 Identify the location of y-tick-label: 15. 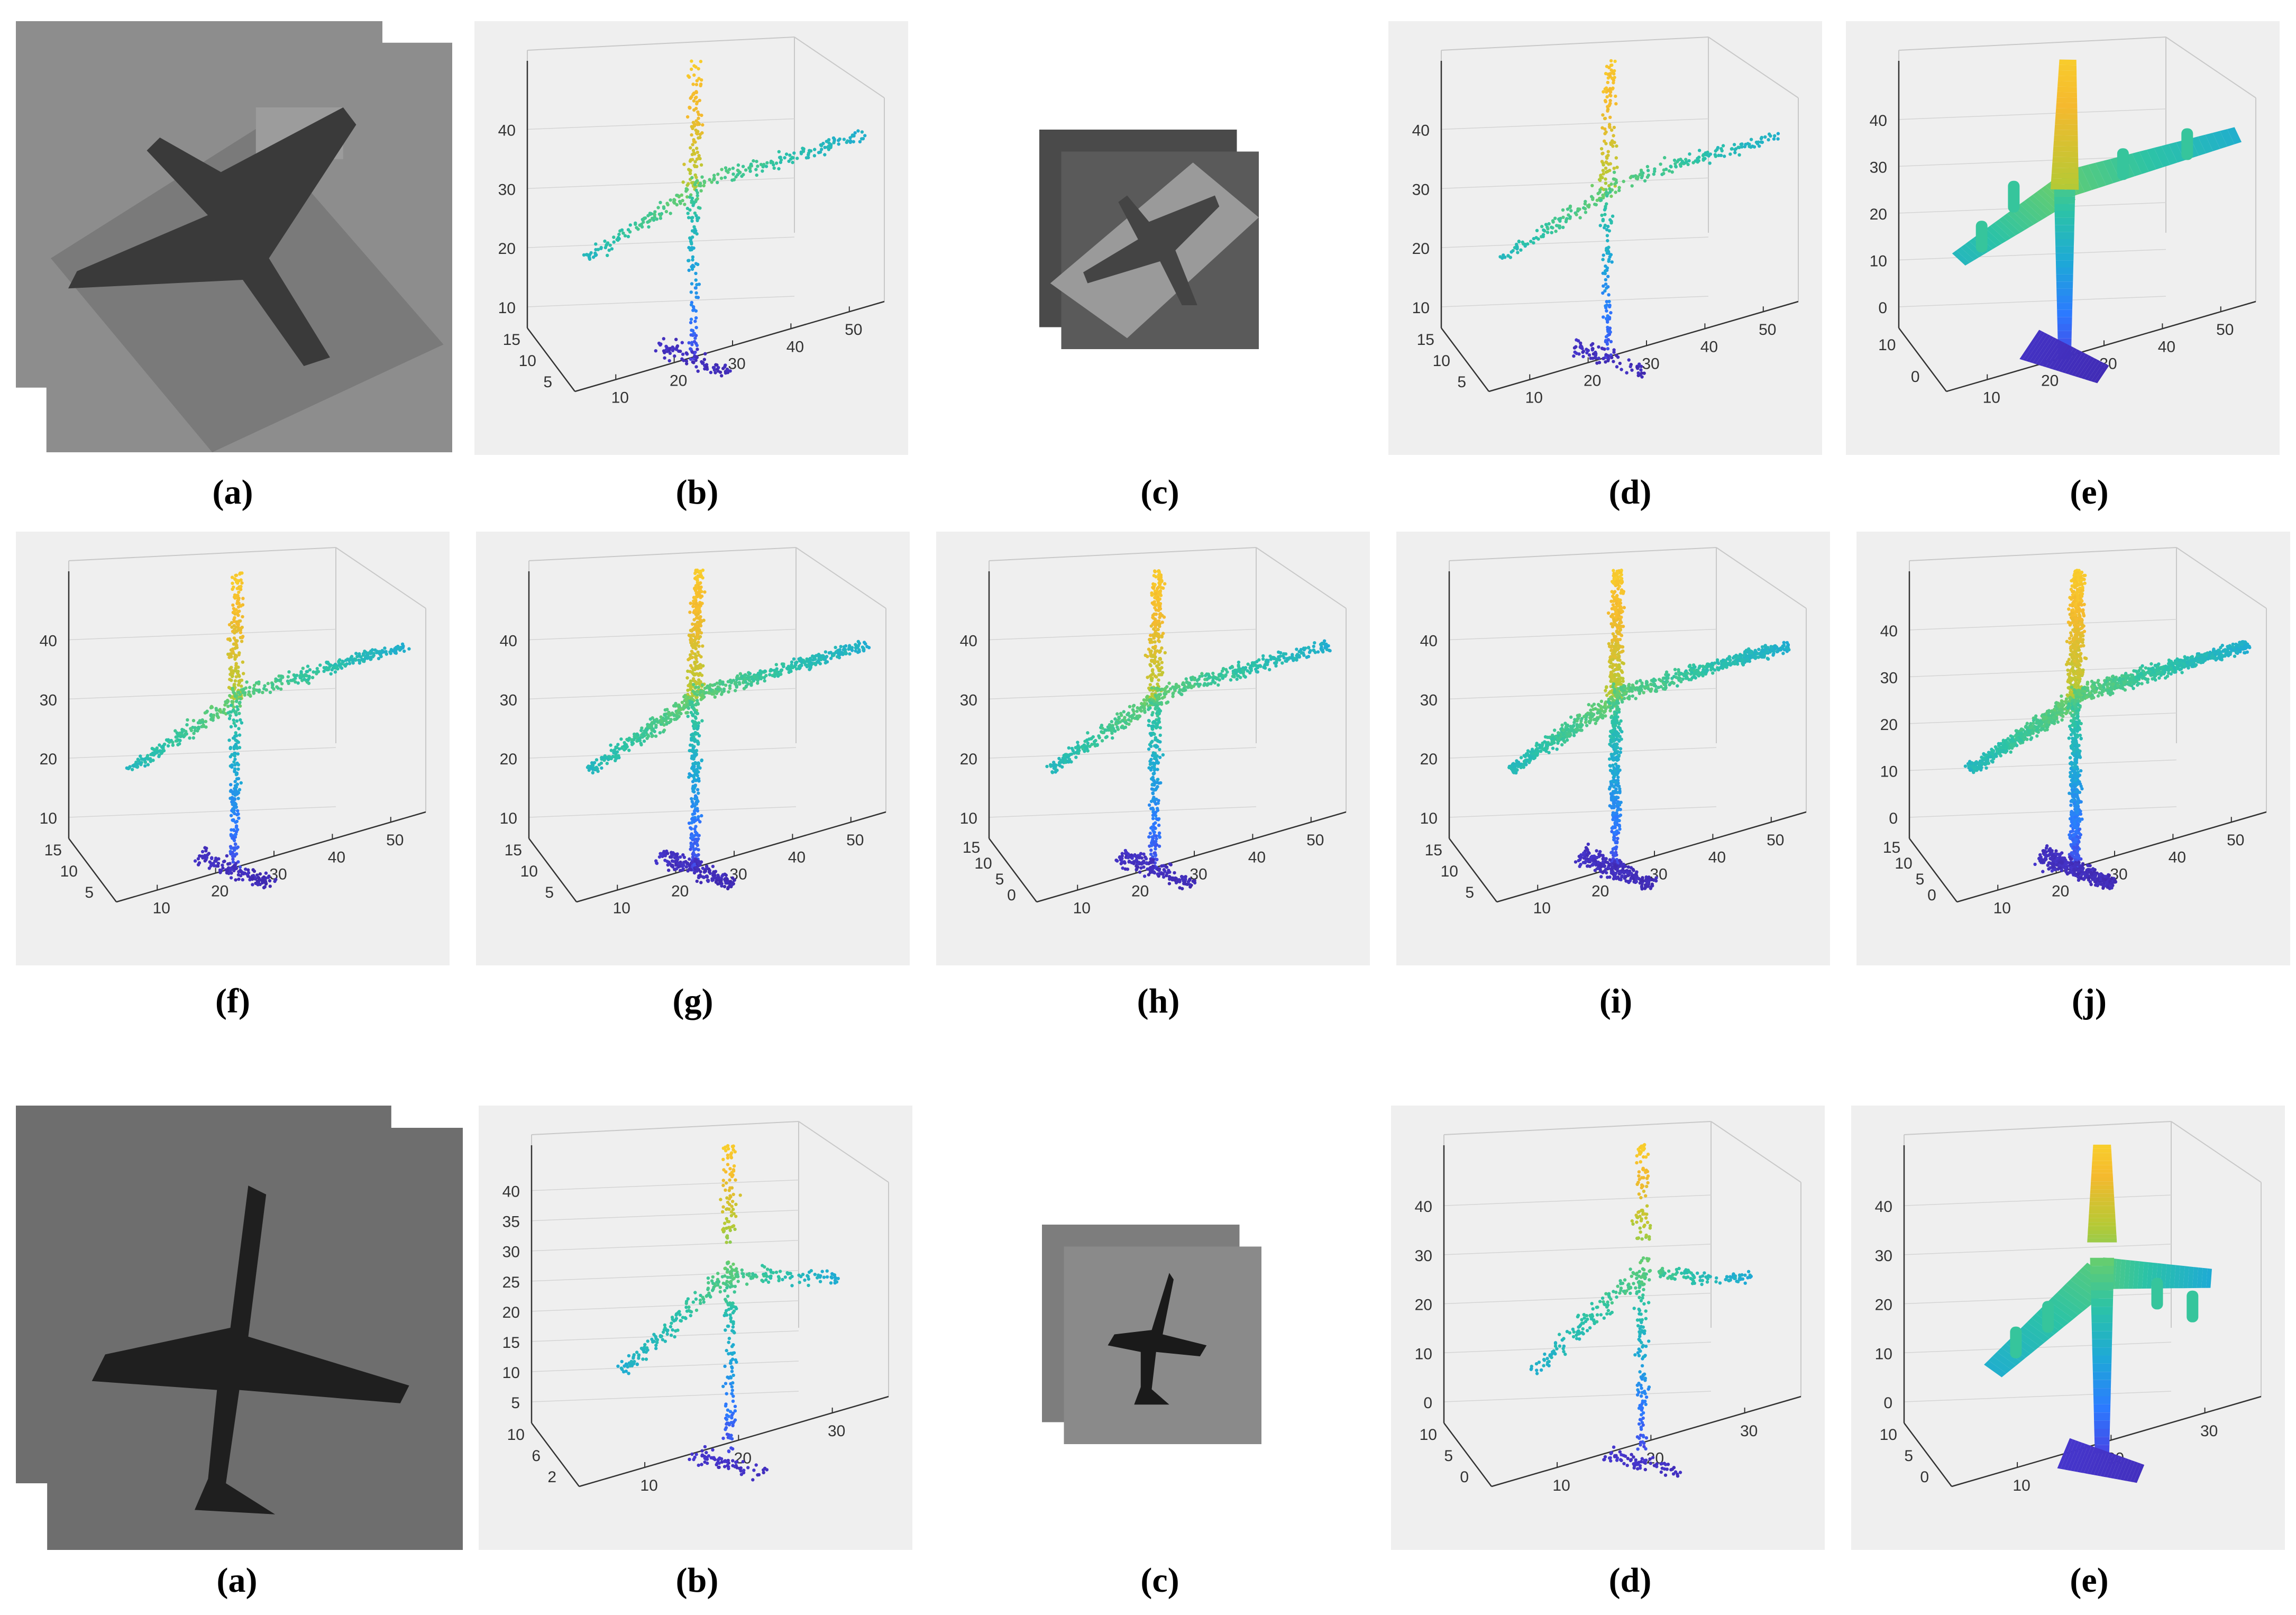
(1425, 340).